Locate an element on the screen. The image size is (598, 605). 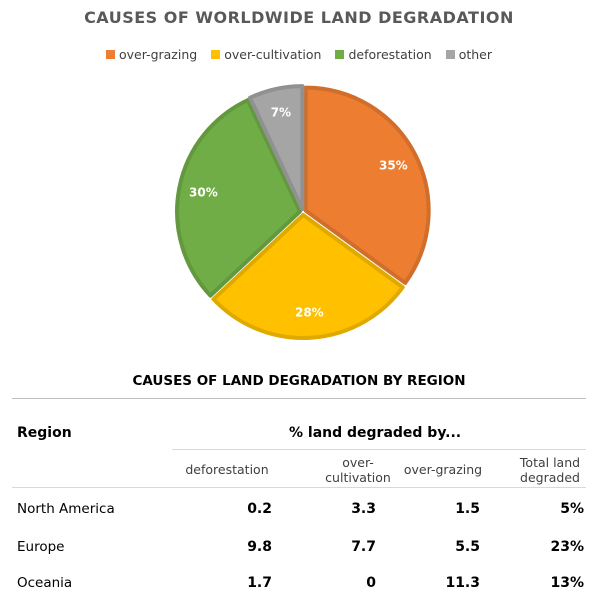
legend-label: over-grazing is located at coordinates (158, 54).